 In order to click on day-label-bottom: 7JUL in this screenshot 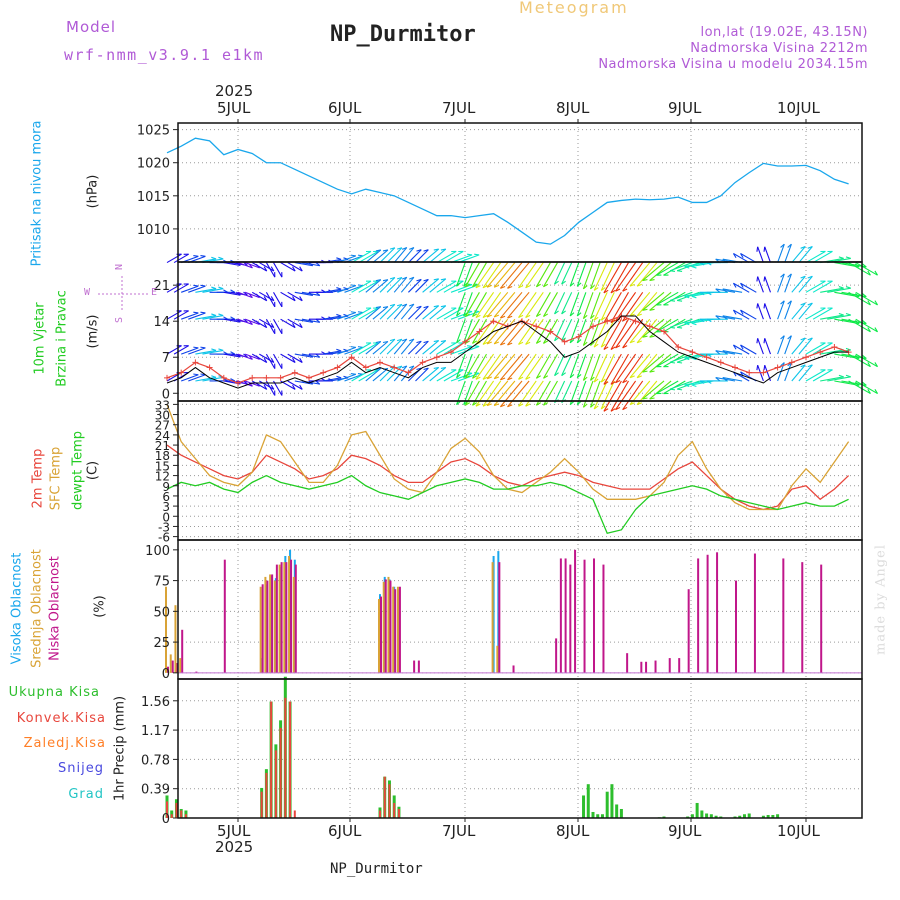, I will do `click(459, 831)`.